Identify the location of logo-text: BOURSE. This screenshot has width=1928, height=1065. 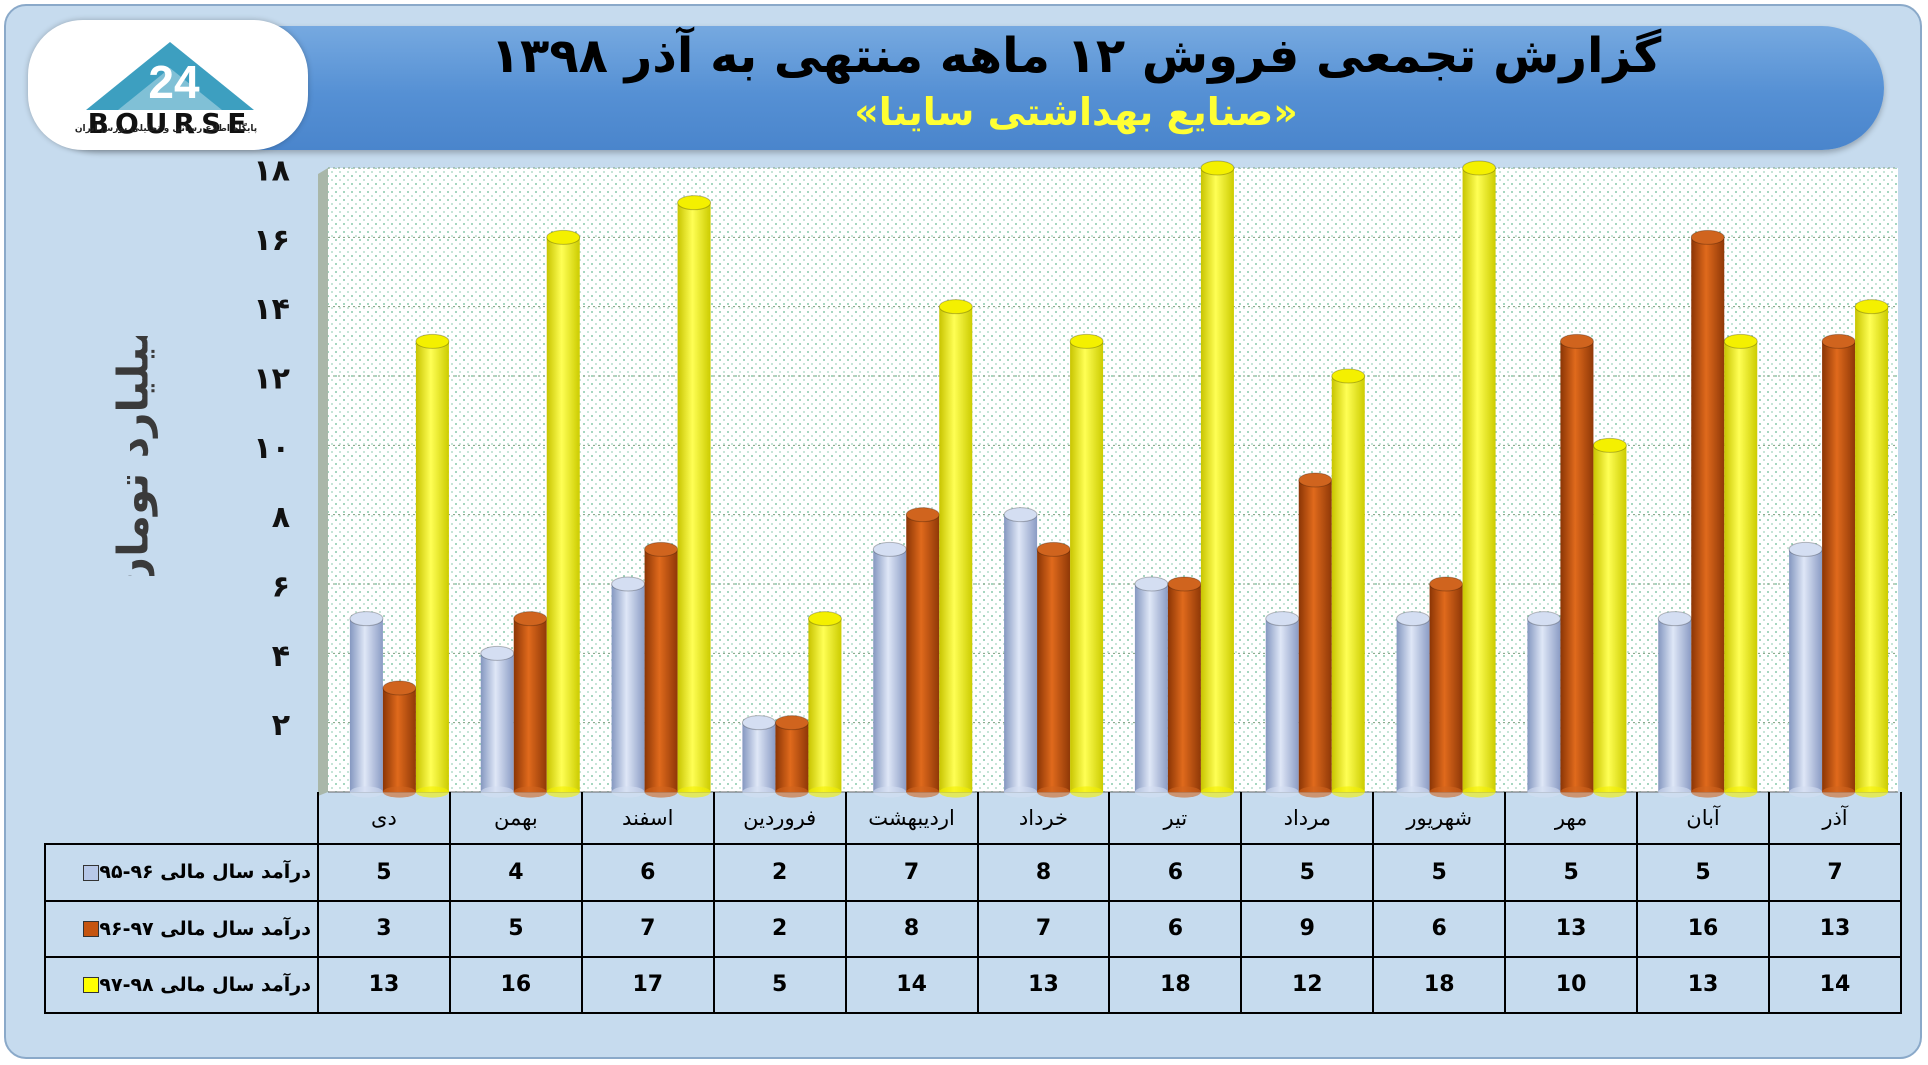
(170, 123).